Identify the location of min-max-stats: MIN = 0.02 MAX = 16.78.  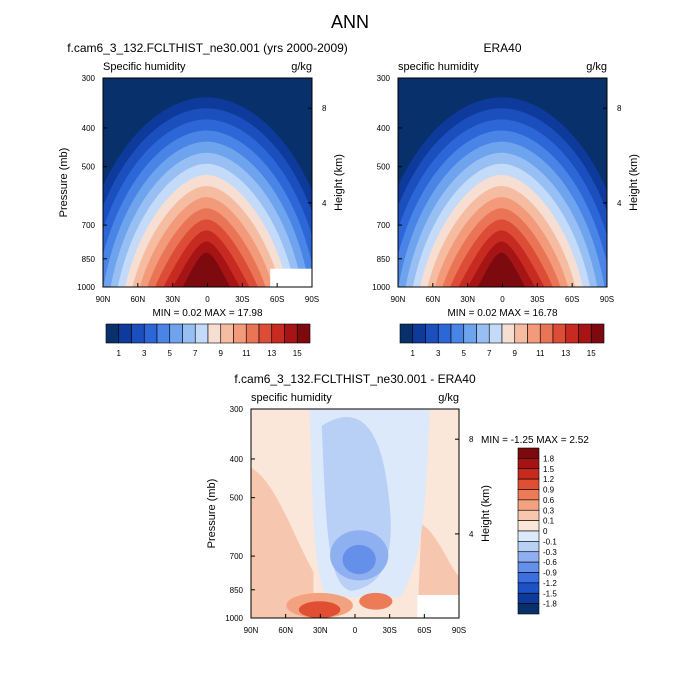
(502, 313).